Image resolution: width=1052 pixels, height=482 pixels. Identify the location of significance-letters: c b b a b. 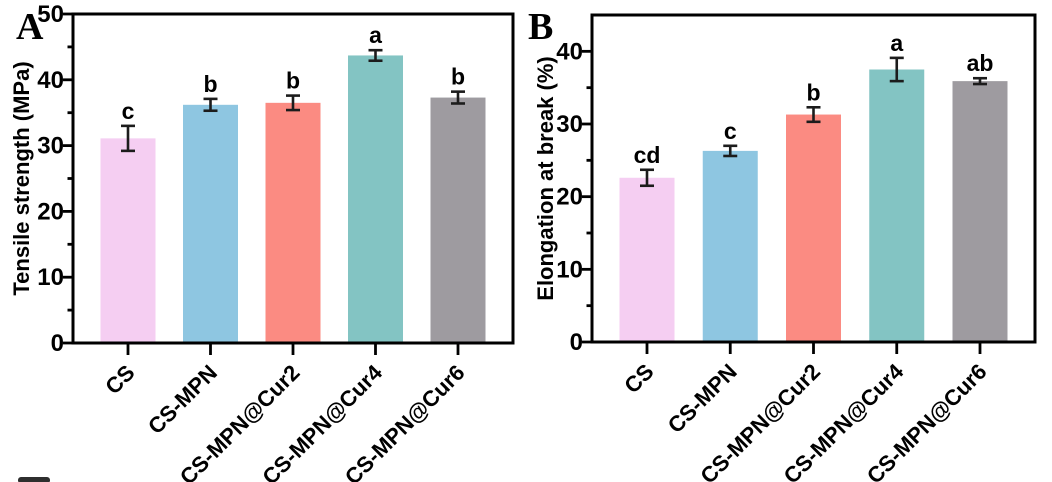
(293, 73).